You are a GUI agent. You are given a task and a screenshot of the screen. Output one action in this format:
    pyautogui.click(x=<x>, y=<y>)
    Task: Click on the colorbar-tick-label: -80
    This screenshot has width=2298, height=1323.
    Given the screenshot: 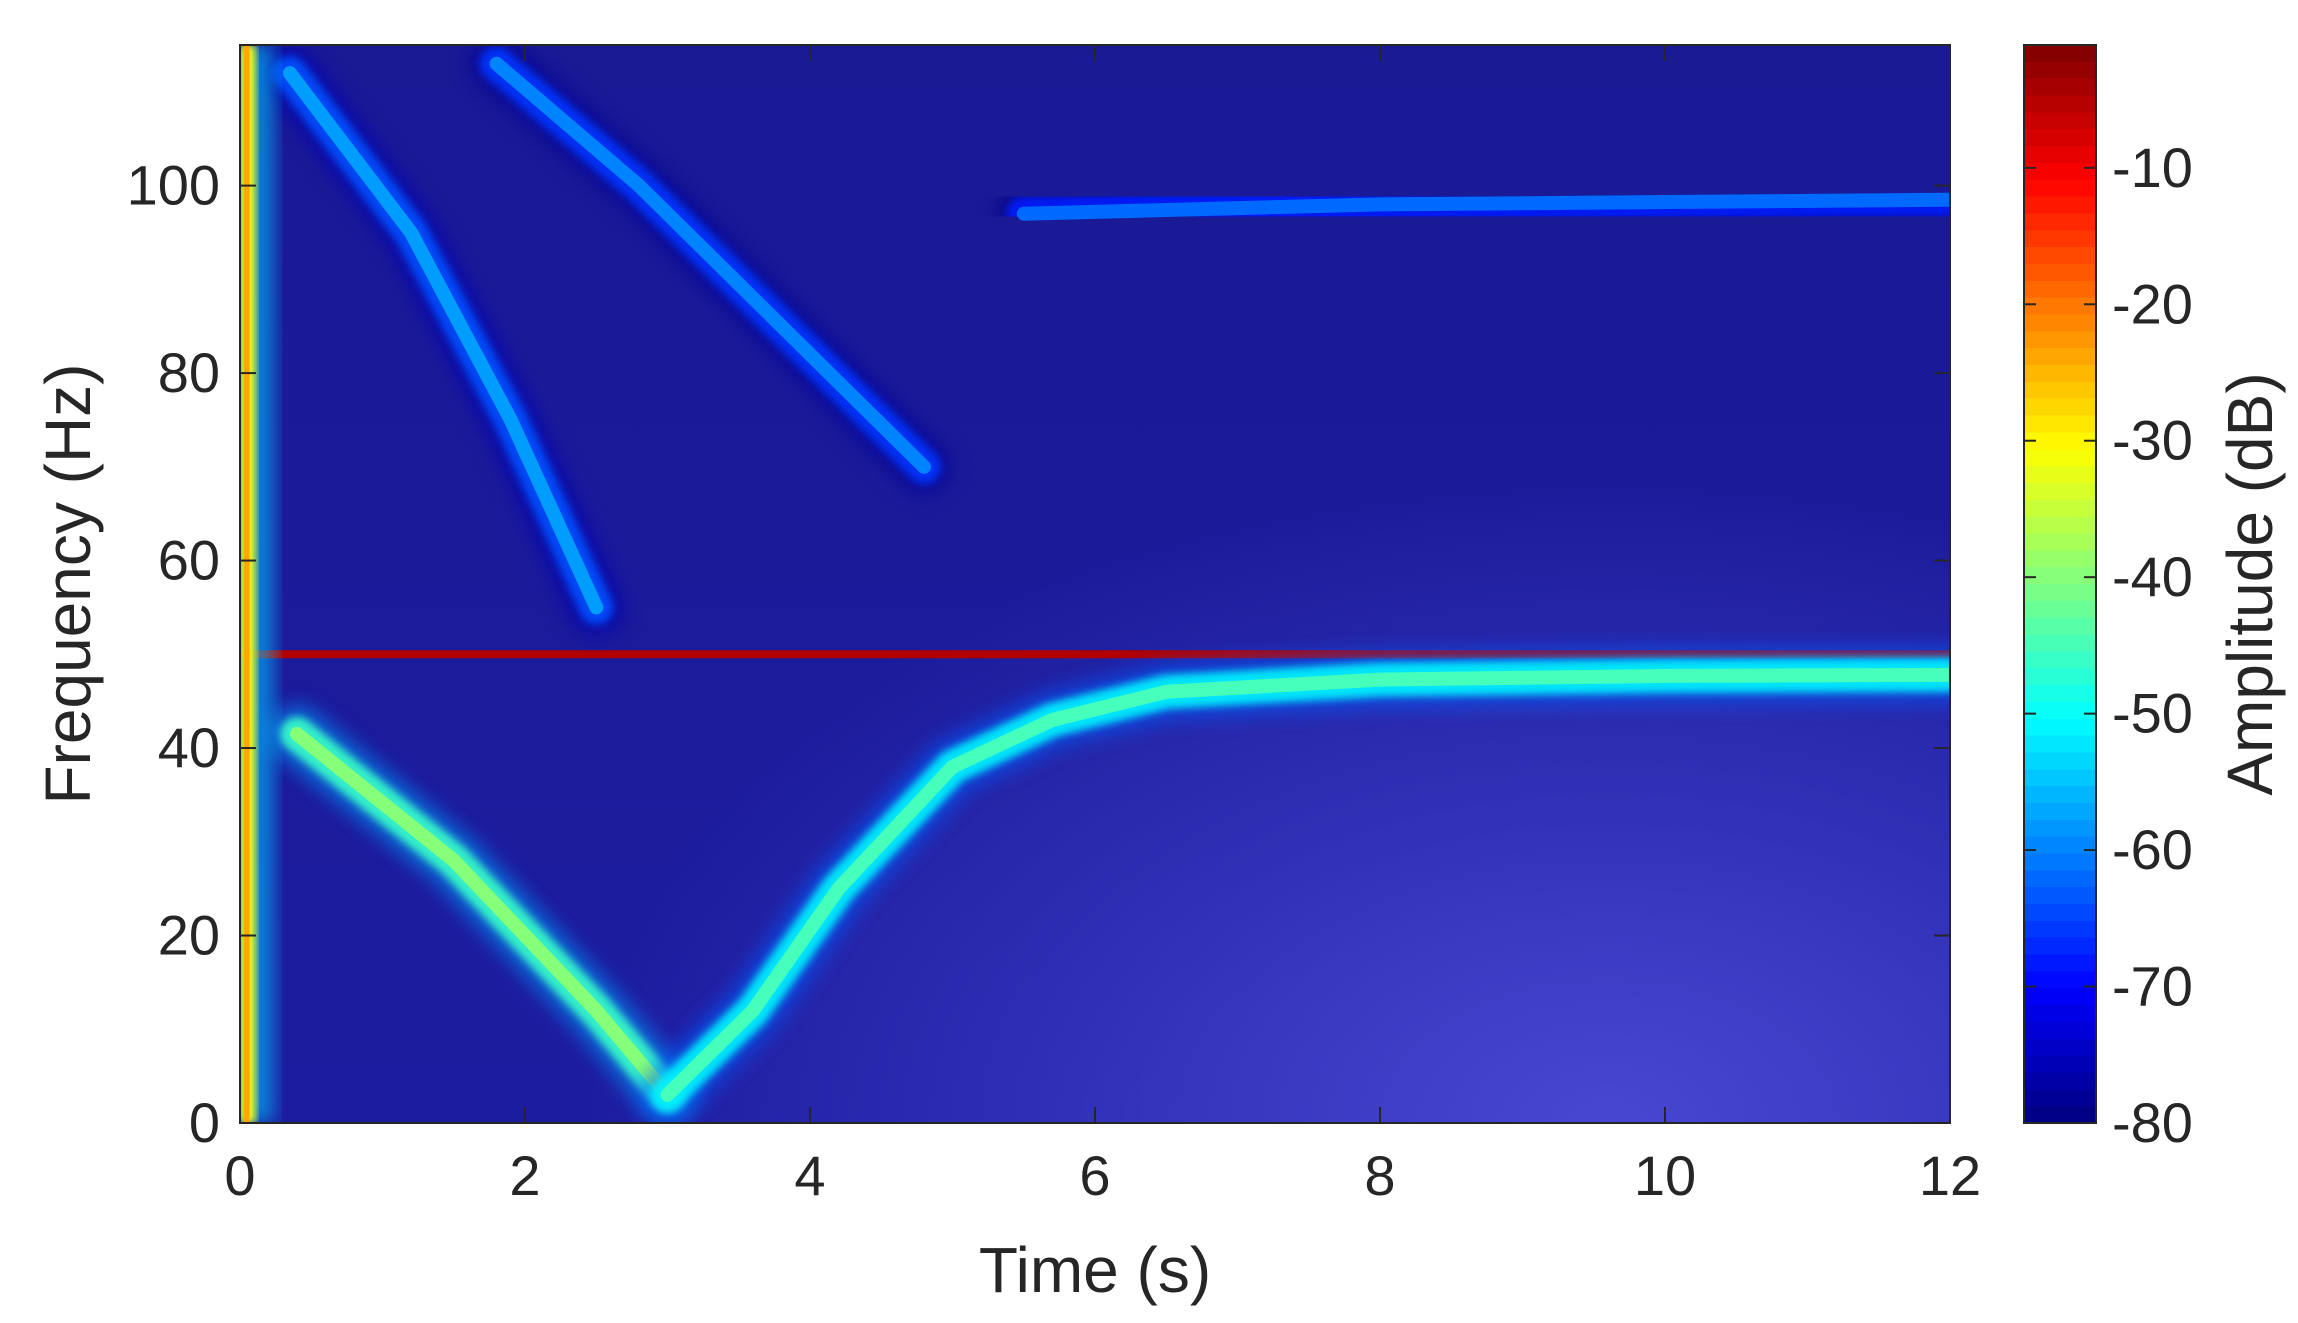 What is the action you would take?
    pyautogui.click(x=2152, y=1122)
    